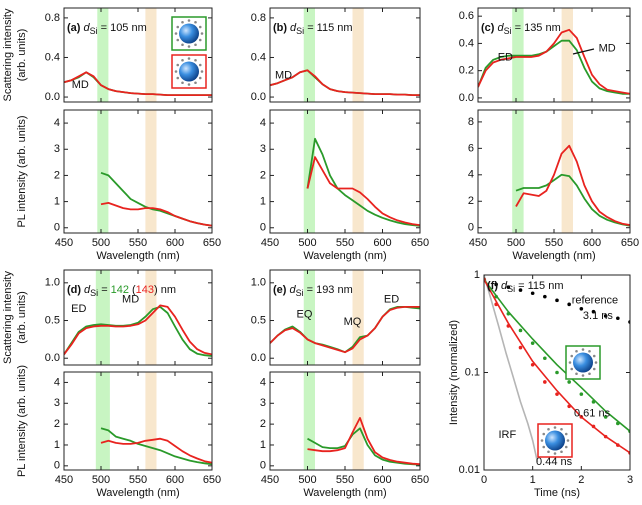 The height and width of the screenshot is (505, 642). I want to click on x-tick-label: 500, so click(516, 243).